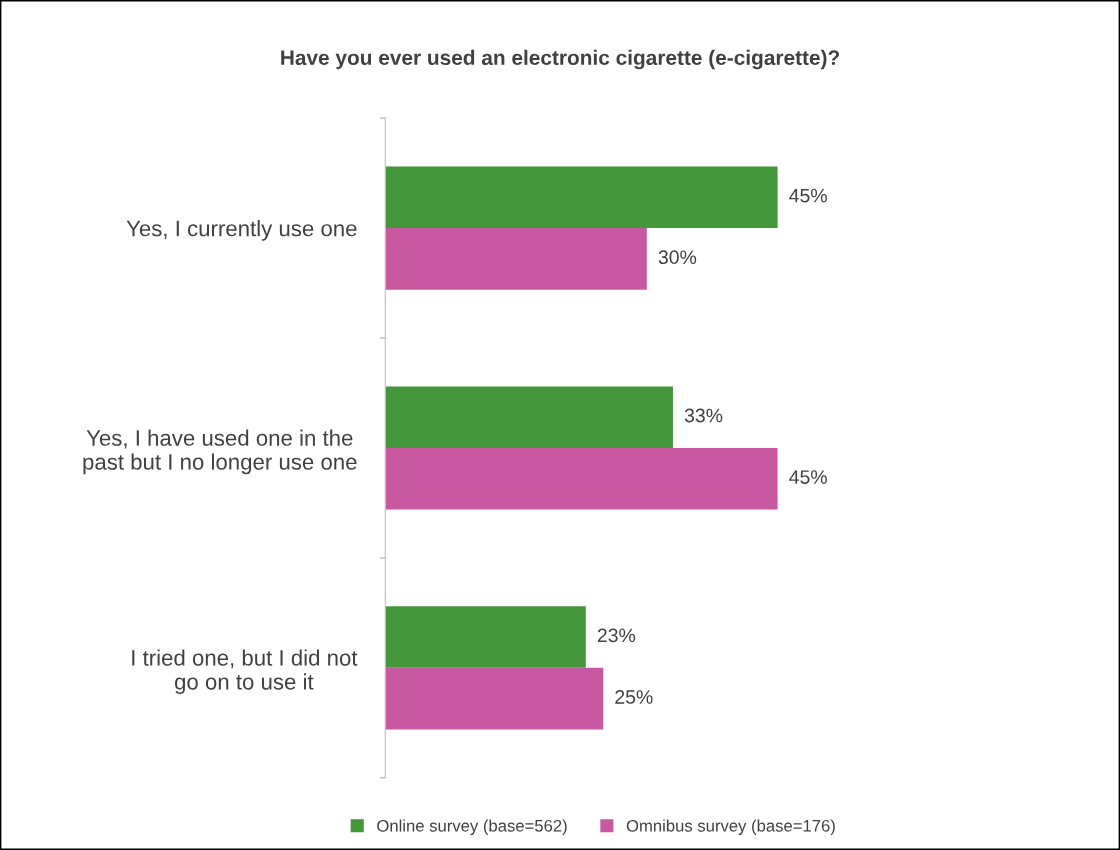  I want to click on y-tick-label: Yes, I have used one in the past but I no longer use one, so click(220, 452).